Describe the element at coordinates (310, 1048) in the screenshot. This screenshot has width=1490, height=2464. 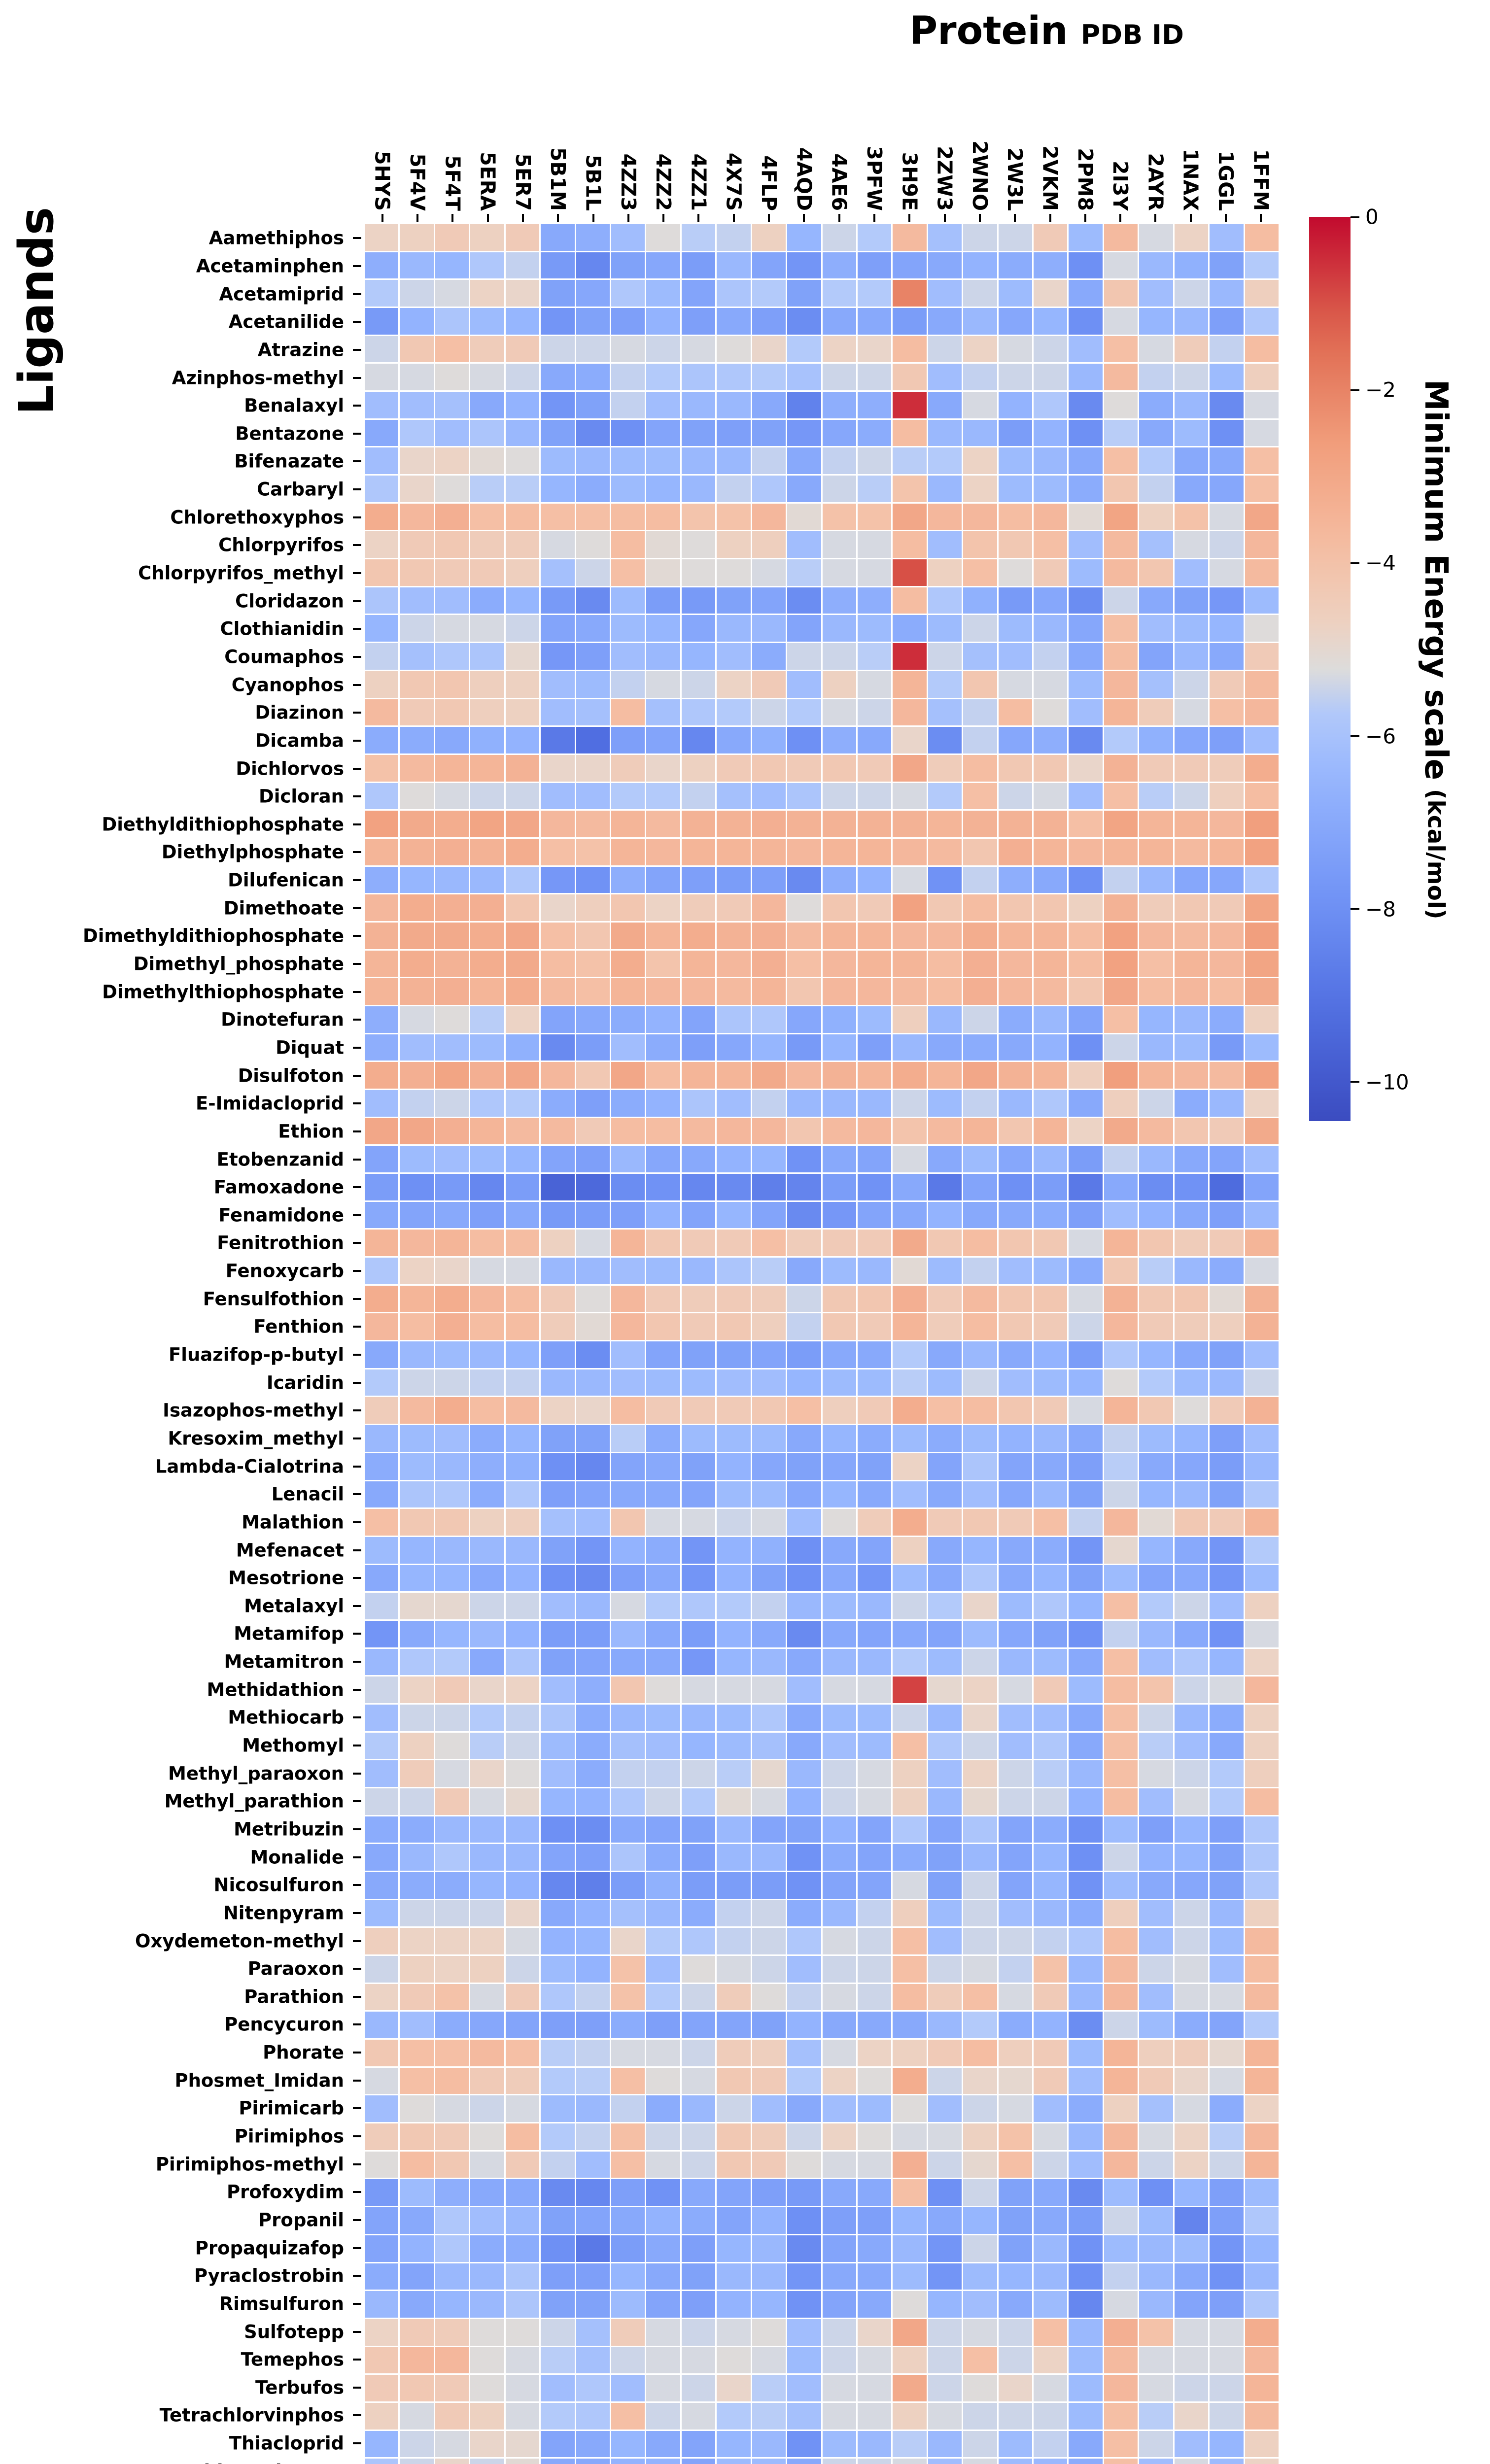
I see `row-label: Diquat` at that location.